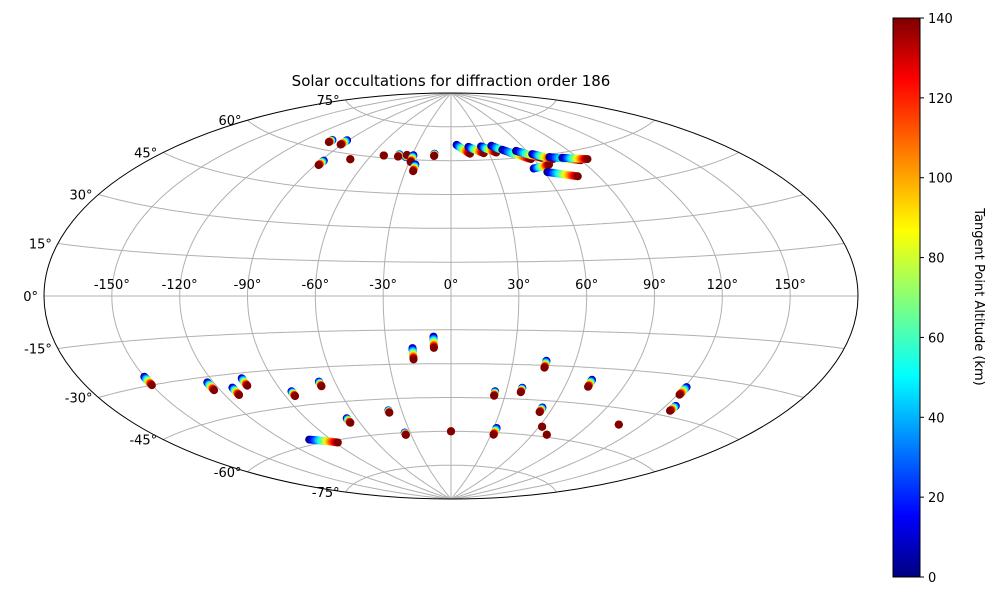 The height and width of the screenshot is (600, 1000). Describe the element at coordinates (180, 285) in the screenshot. I see `lon-tick-label: -120°` at that location.